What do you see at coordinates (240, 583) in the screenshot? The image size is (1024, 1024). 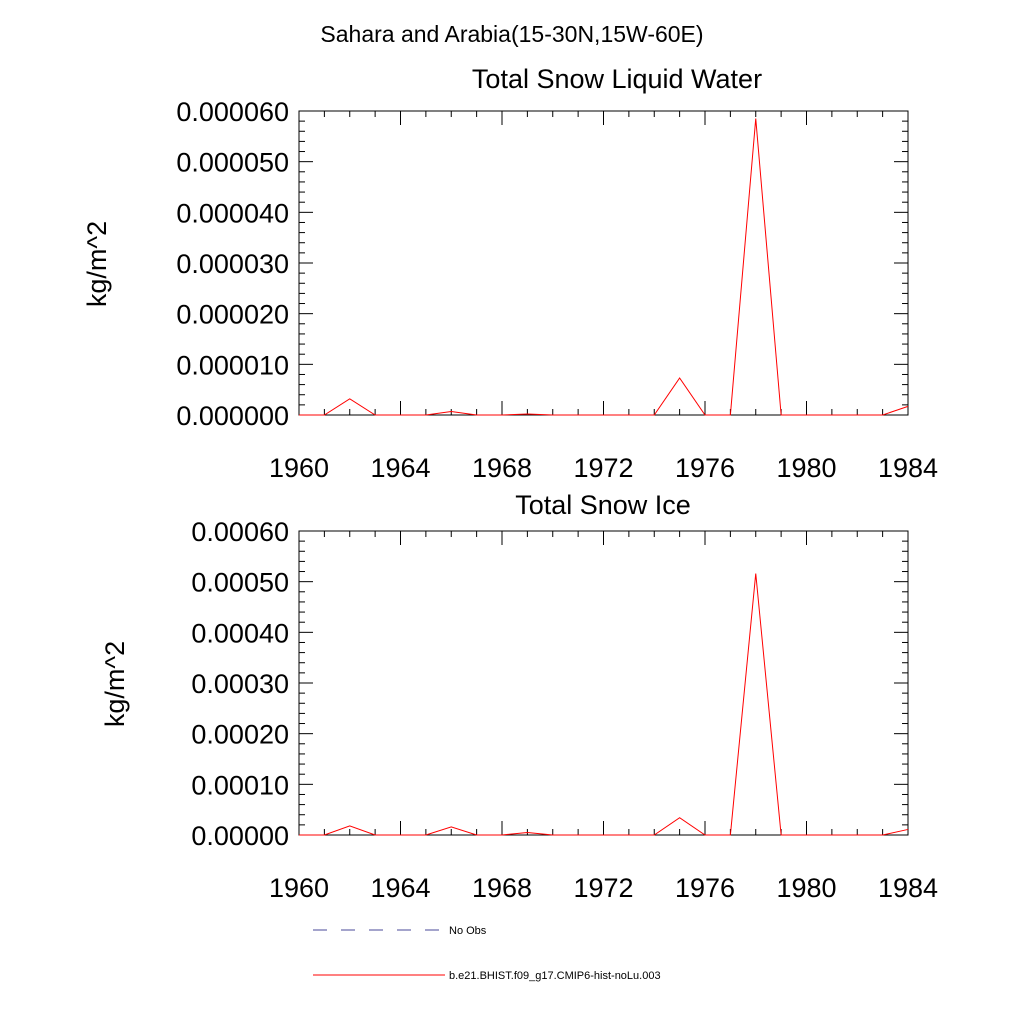 I see `y-tick-label: 0.00050` at bounding box center [240, 583].